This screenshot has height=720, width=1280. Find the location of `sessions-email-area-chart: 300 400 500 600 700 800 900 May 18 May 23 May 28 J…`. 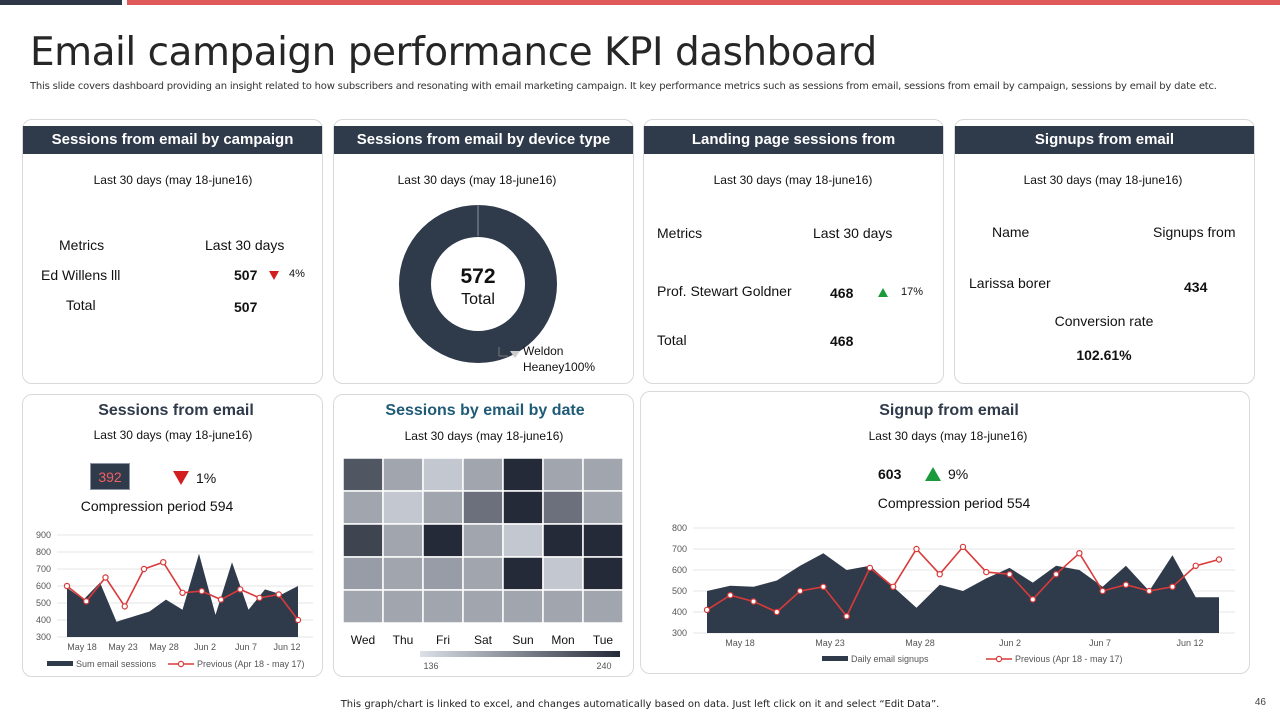

sessions-email-area-chart: 300 400 500 600 700 800 900 May 18 May 23 May 28 J… is located at coordinates (174, 599).